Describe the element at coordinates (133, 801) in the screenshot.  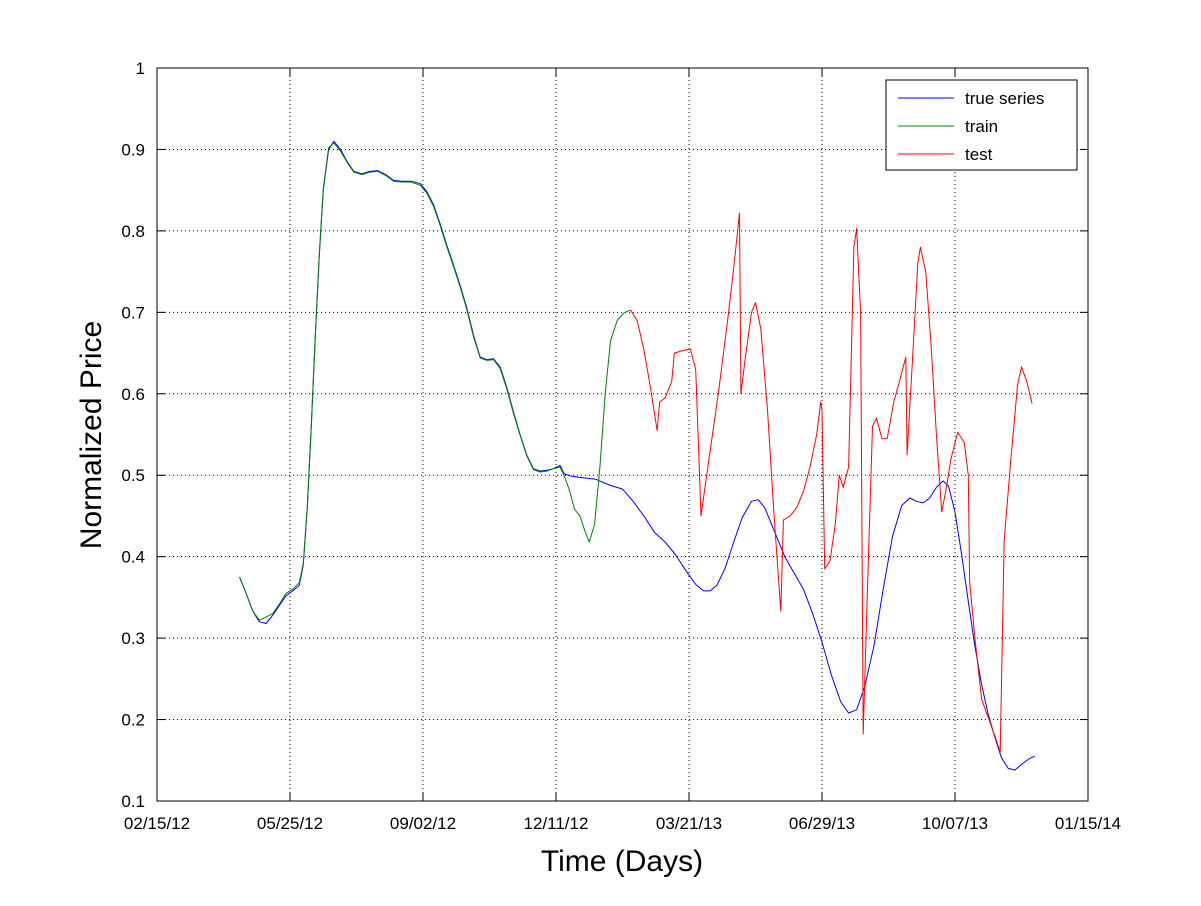
I see `y-tick-label: 0.1` at that location.